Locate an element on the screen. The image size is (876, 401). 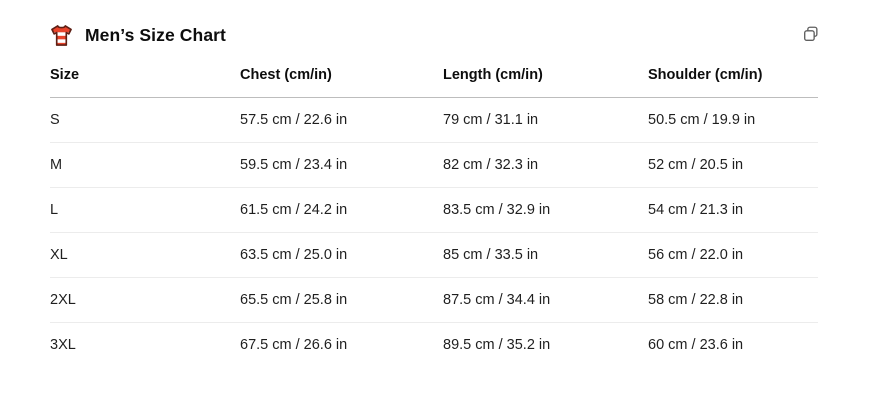
column-header-chest: Chest (cm/in) is located at coordinates (341, 80).